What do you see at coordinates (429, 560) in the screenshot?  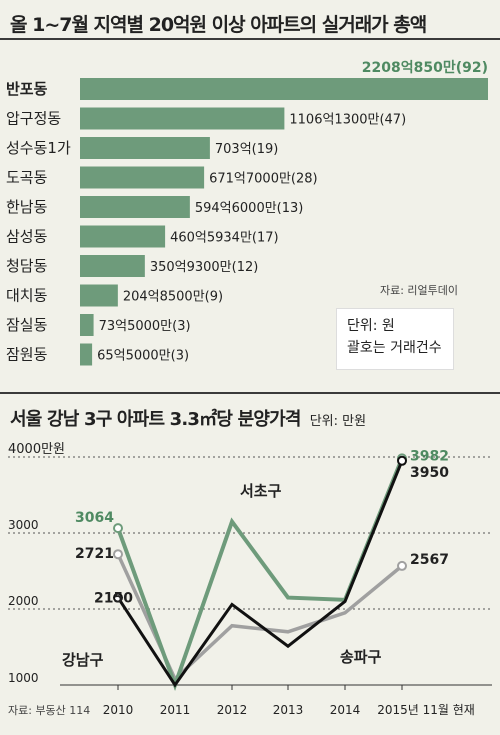 I see `data-label: 2567` at bounding box center [429, 560].